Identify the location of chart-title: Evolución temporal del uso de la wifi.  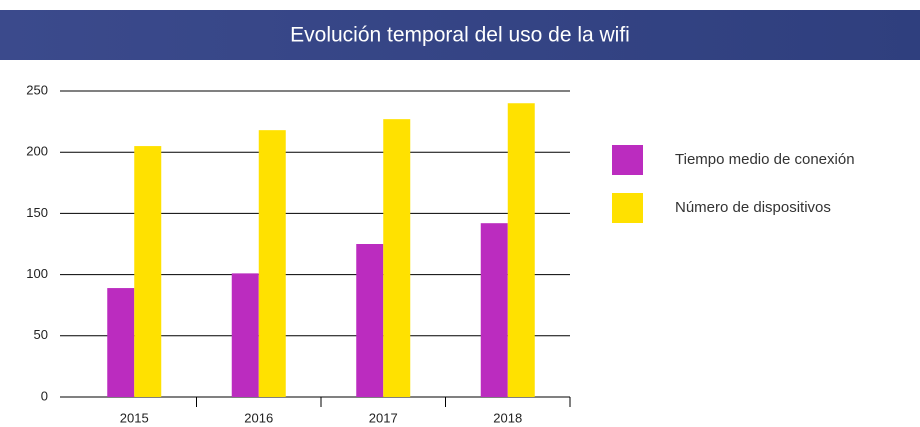
(460, 35).